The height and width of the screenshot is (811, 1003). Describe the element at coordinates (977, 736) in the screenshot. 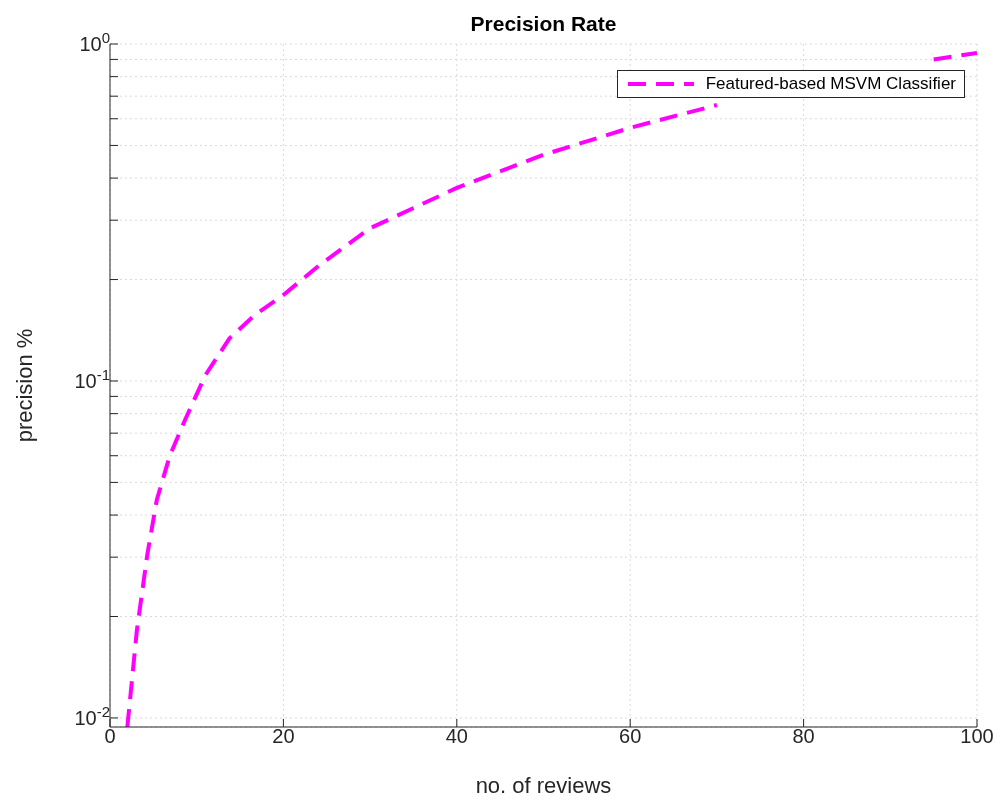

I see `x-tick-label: 100` at that location.